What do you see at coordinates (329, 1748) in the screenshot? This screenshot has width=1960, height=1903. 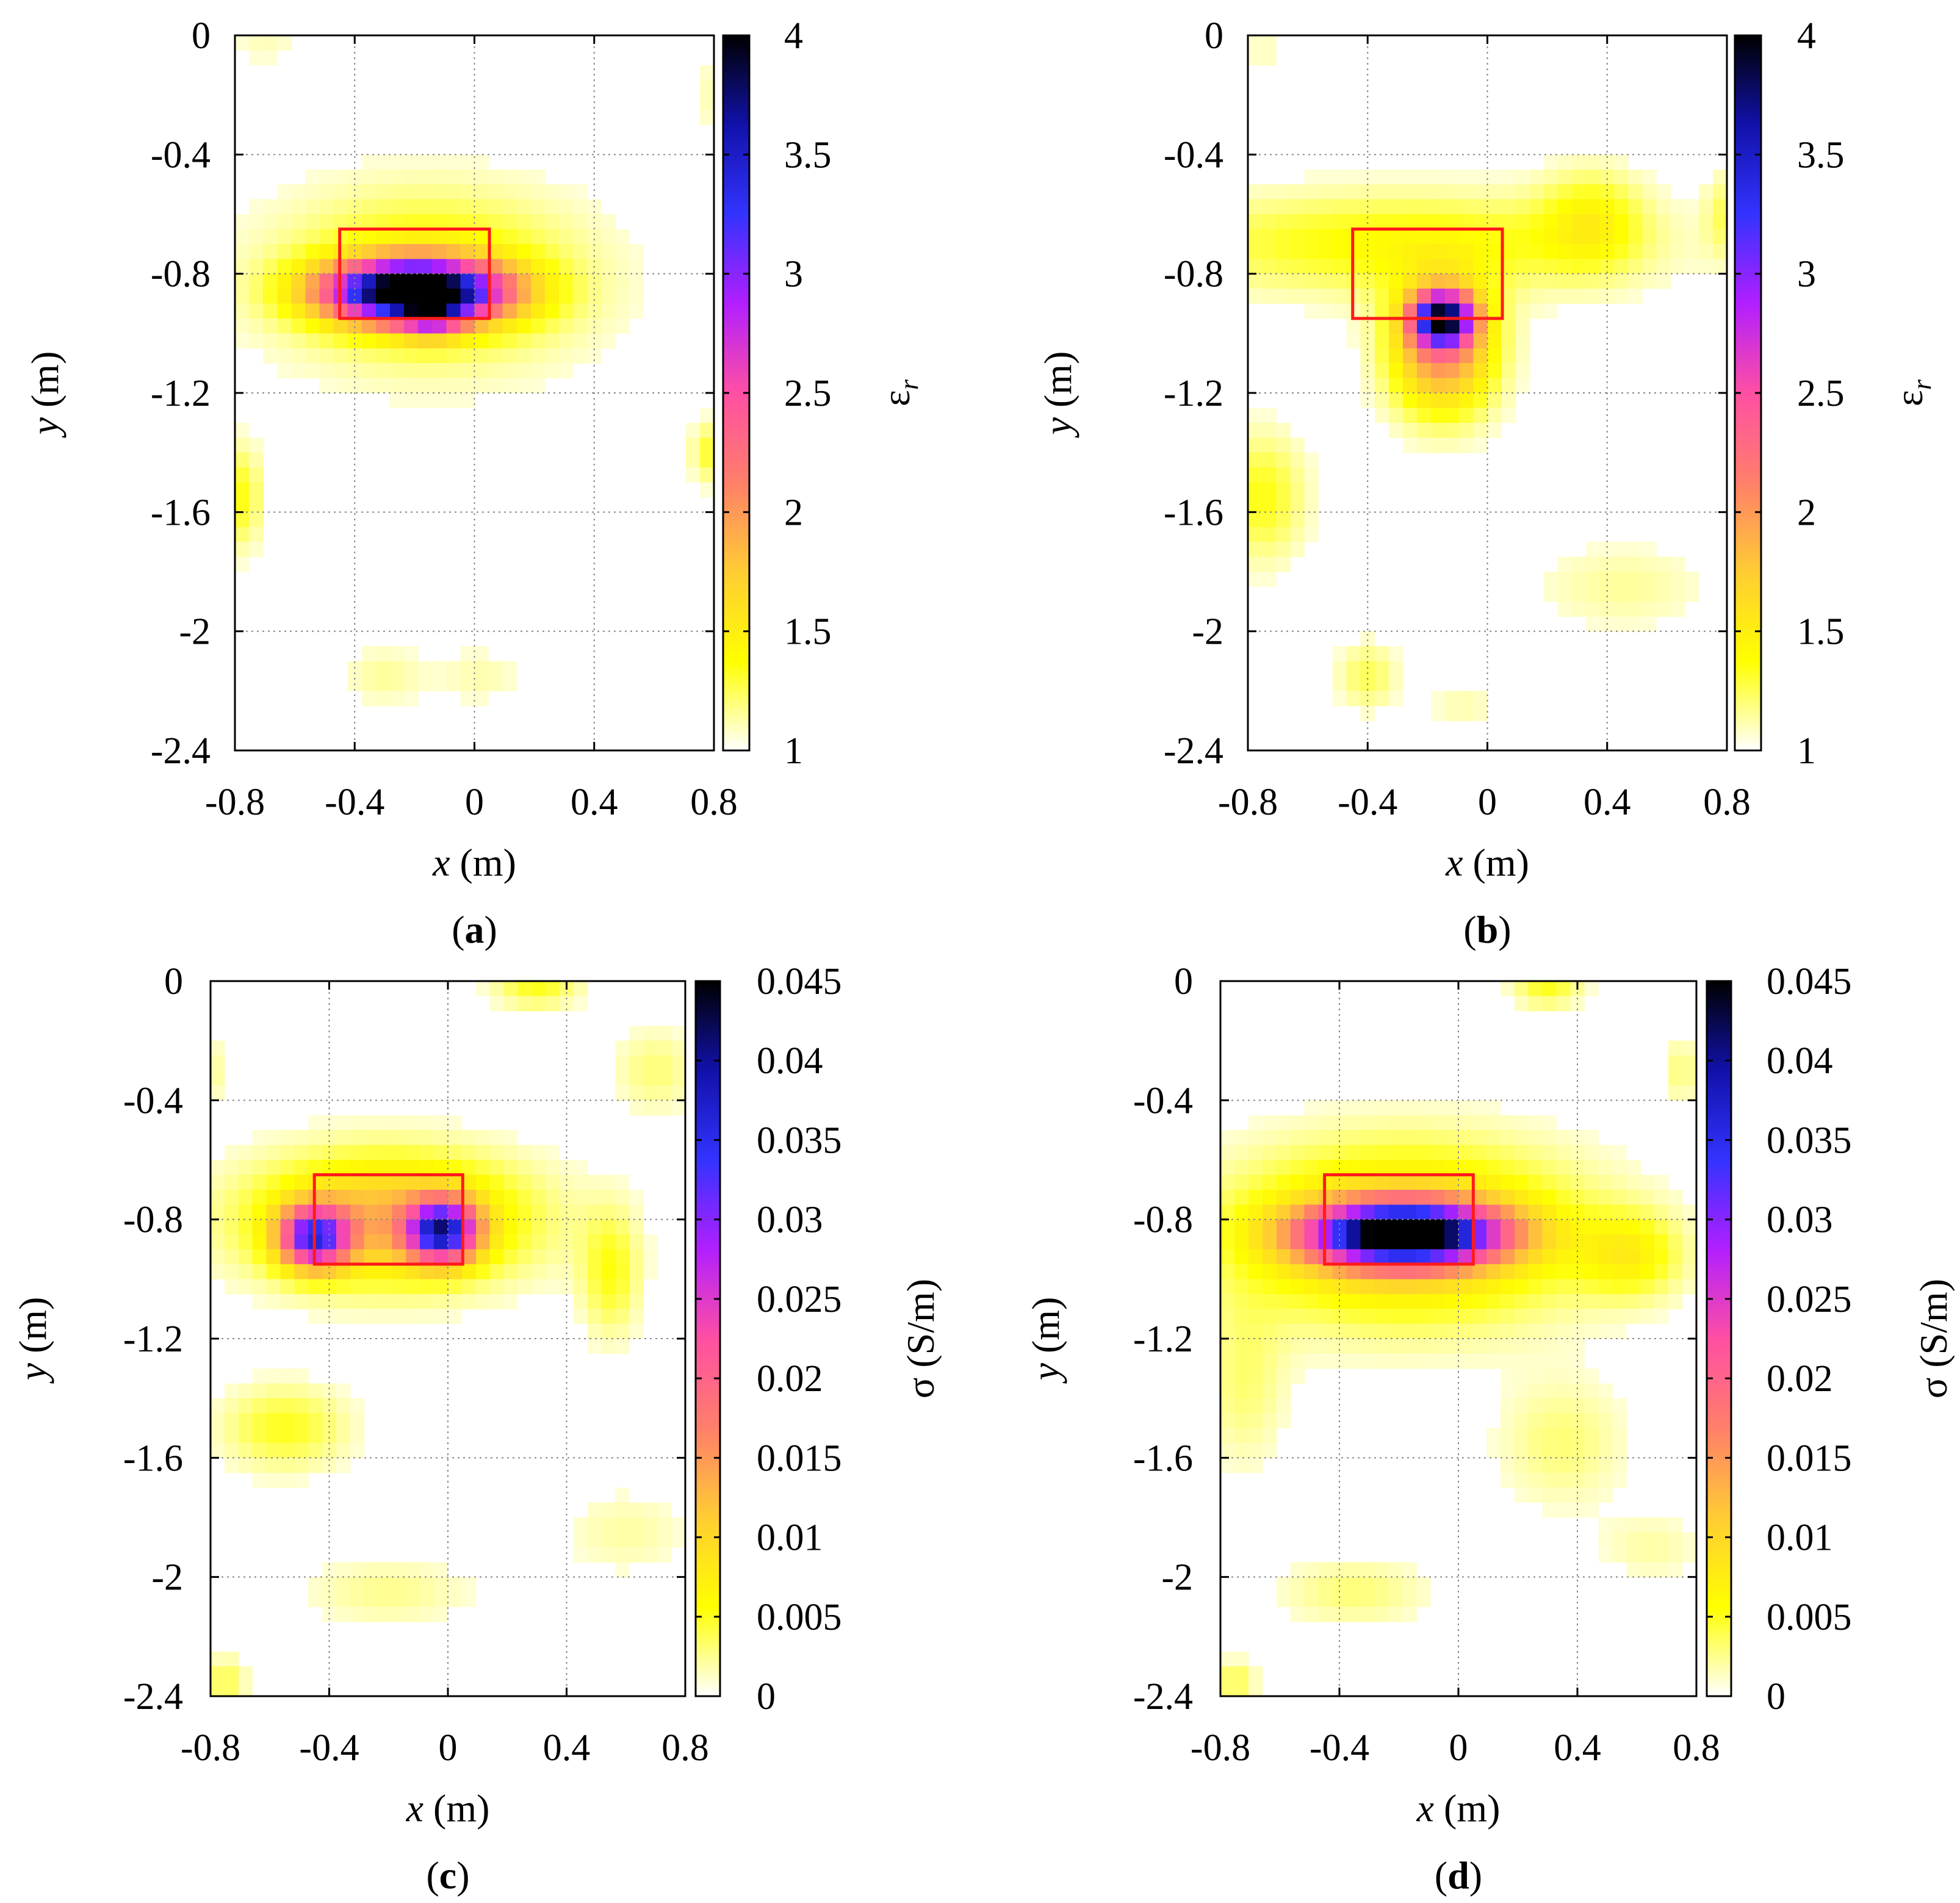 I see `x-tick-label: -0.4` at bounding box center [329, 1748].